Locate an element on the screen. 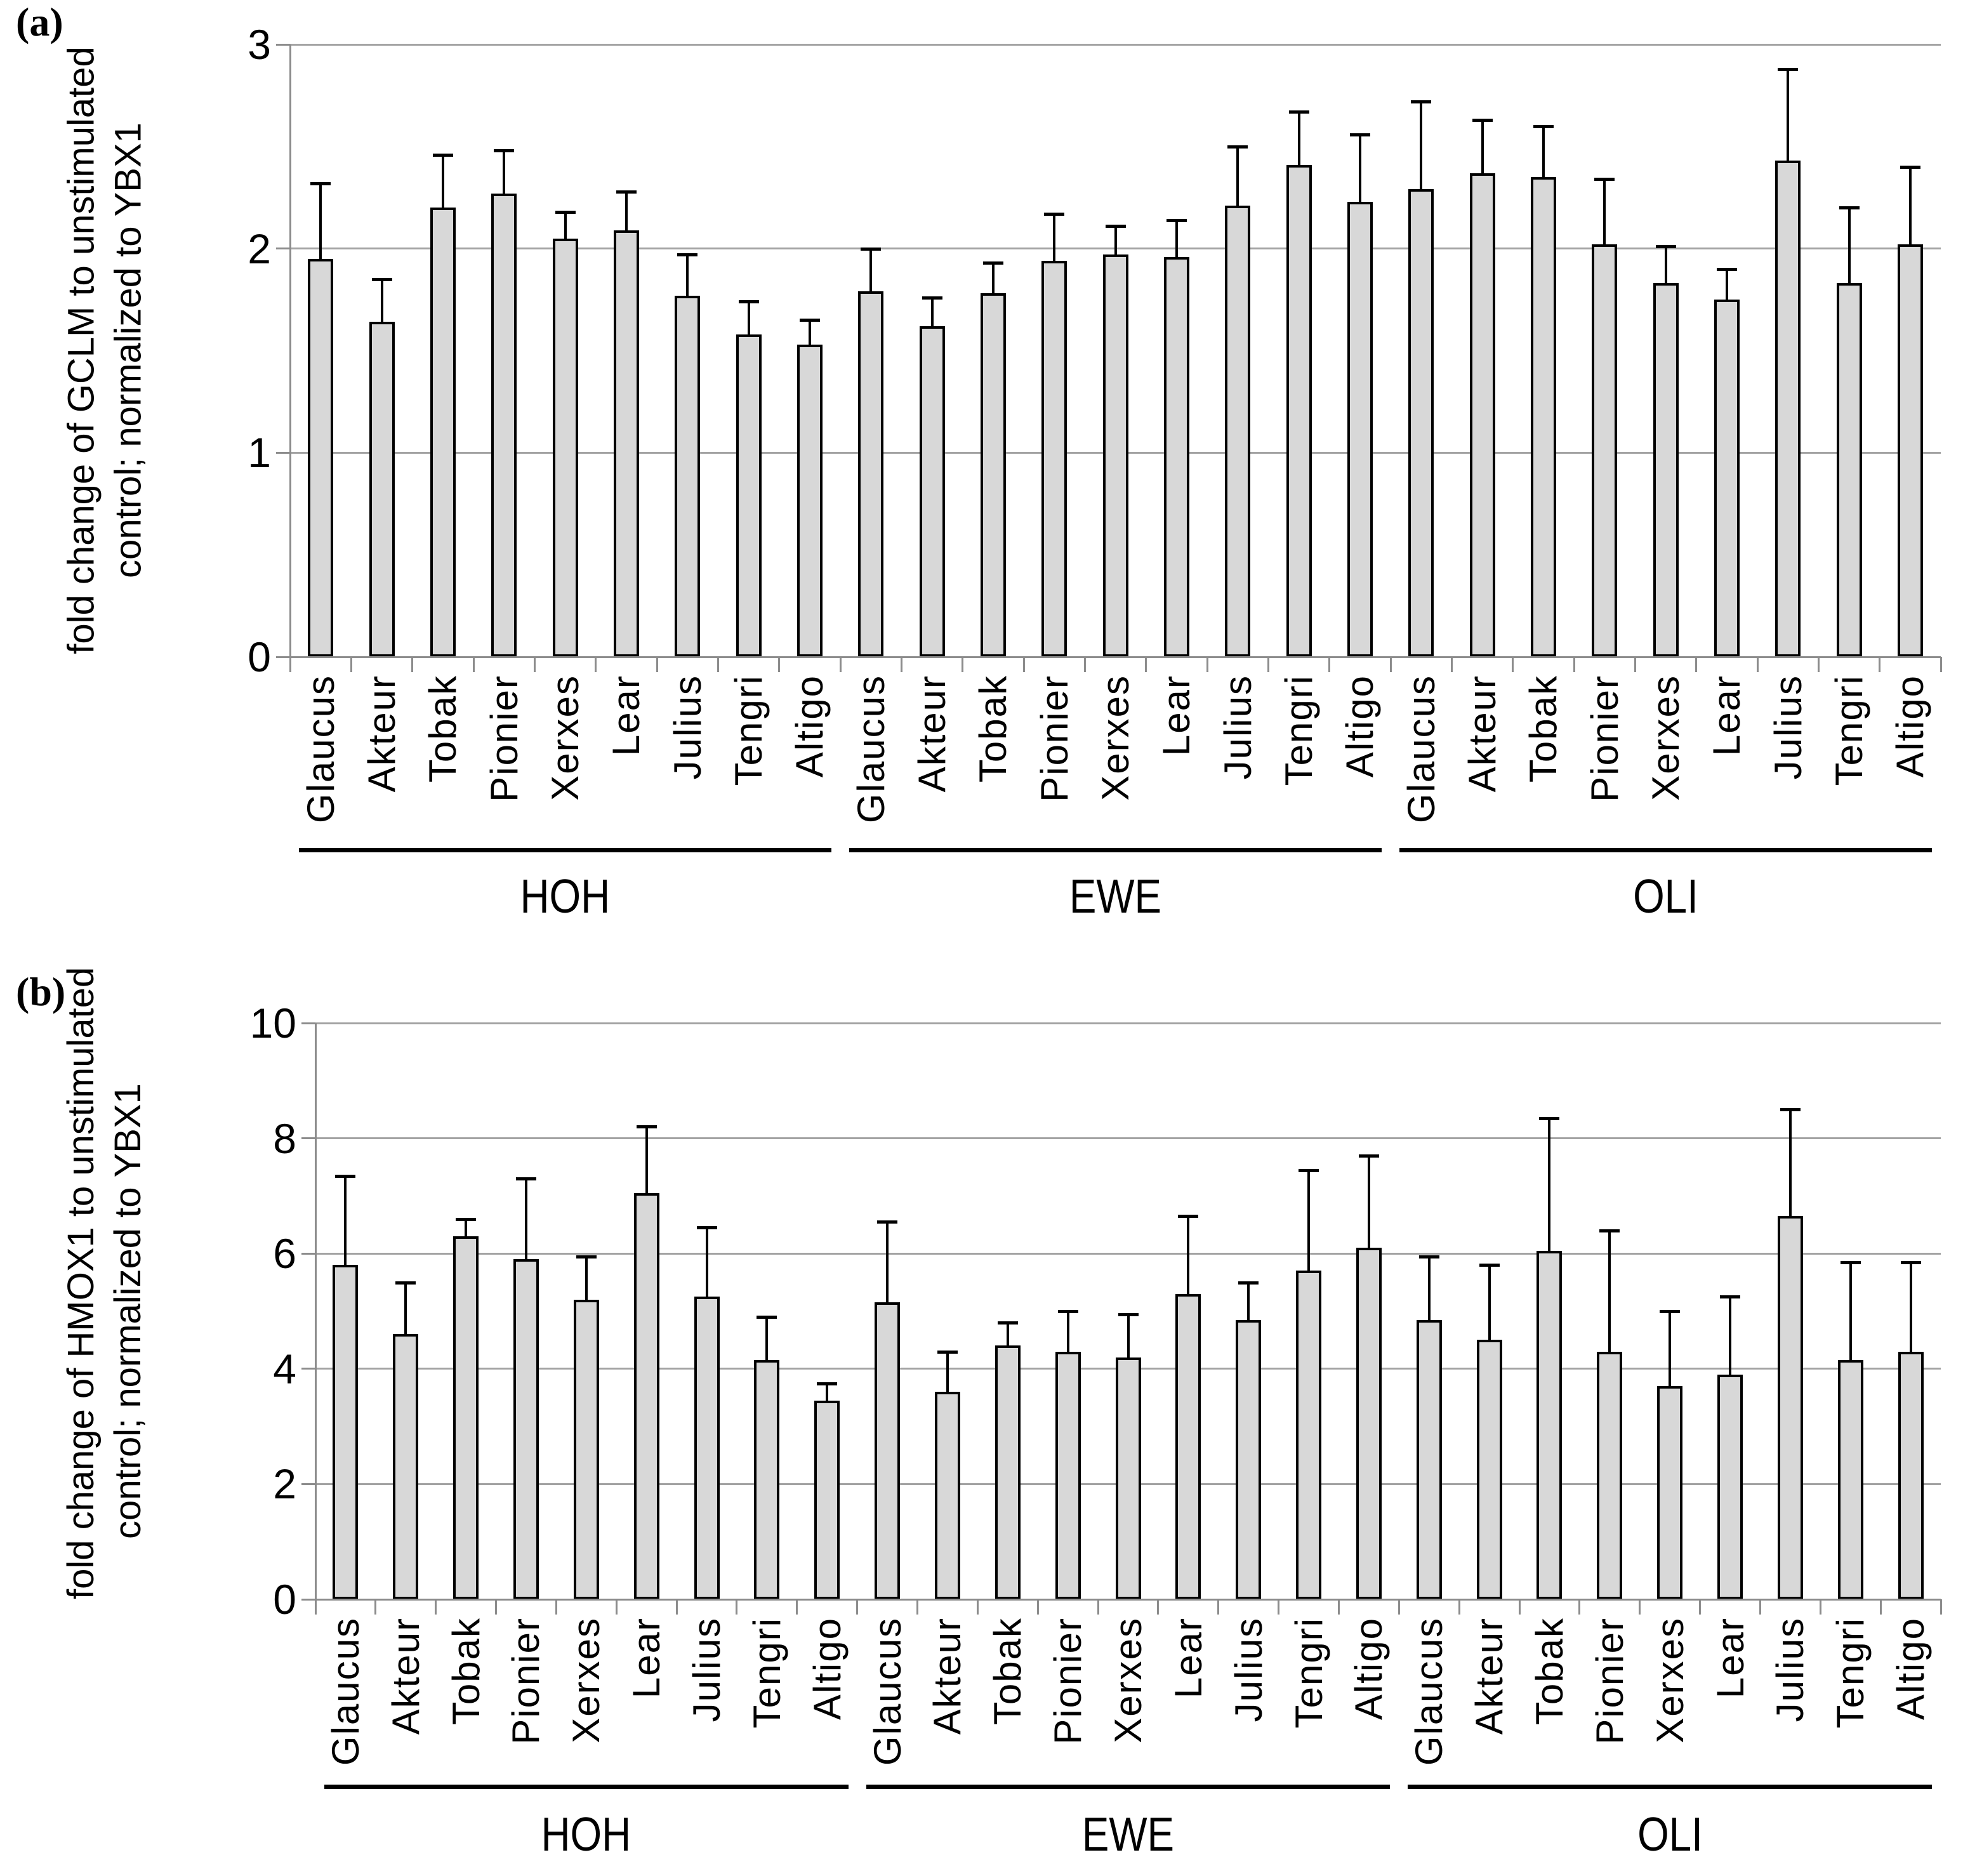  panel-a-error-cap-oli-glaucus is located at coordinates (1422, 102).